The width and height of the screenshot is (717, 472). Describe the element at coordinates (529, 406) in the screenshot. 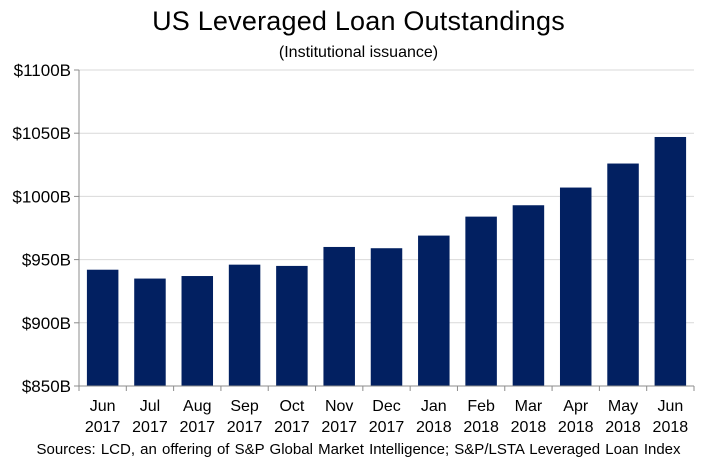

I see `x-tick-label: Mar` at that location.